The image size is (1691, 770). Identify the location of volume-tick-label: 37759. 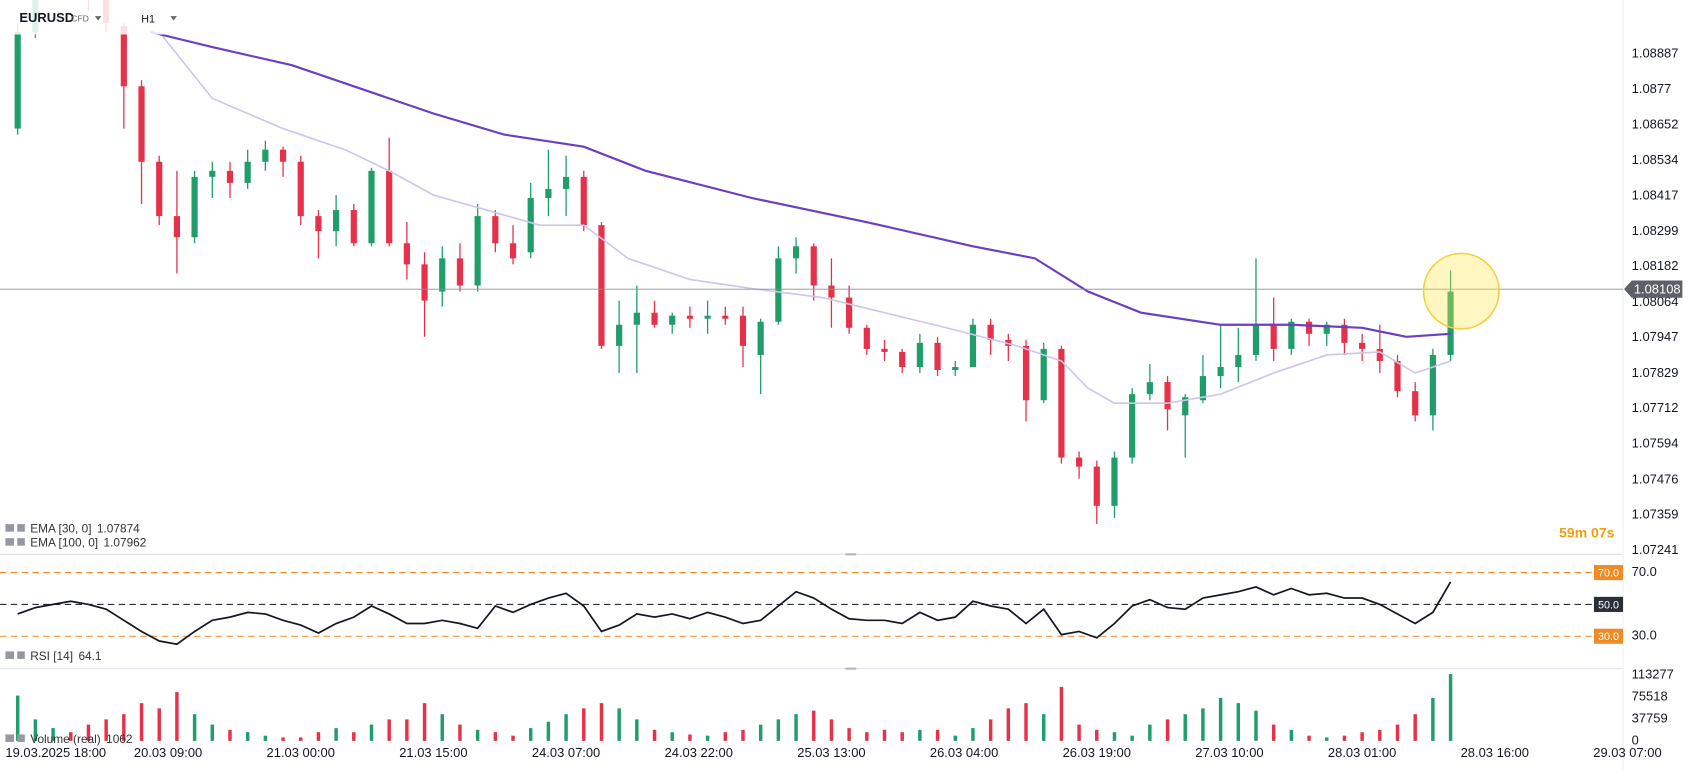
(1650, 717).